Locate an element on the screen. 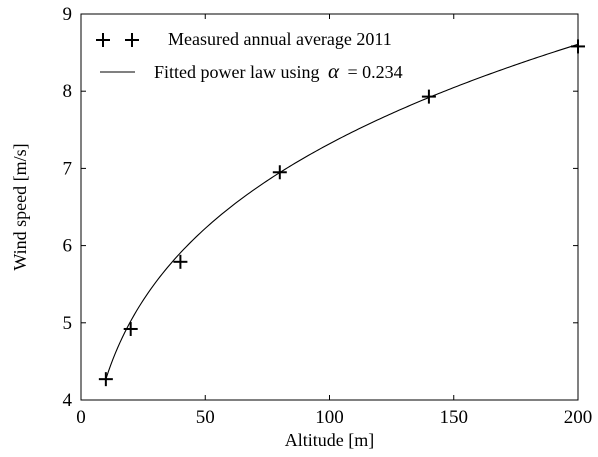 The width and height of the screenshot is (598, 457). y-tick-label: 6 is located at coordinates (68, 246).